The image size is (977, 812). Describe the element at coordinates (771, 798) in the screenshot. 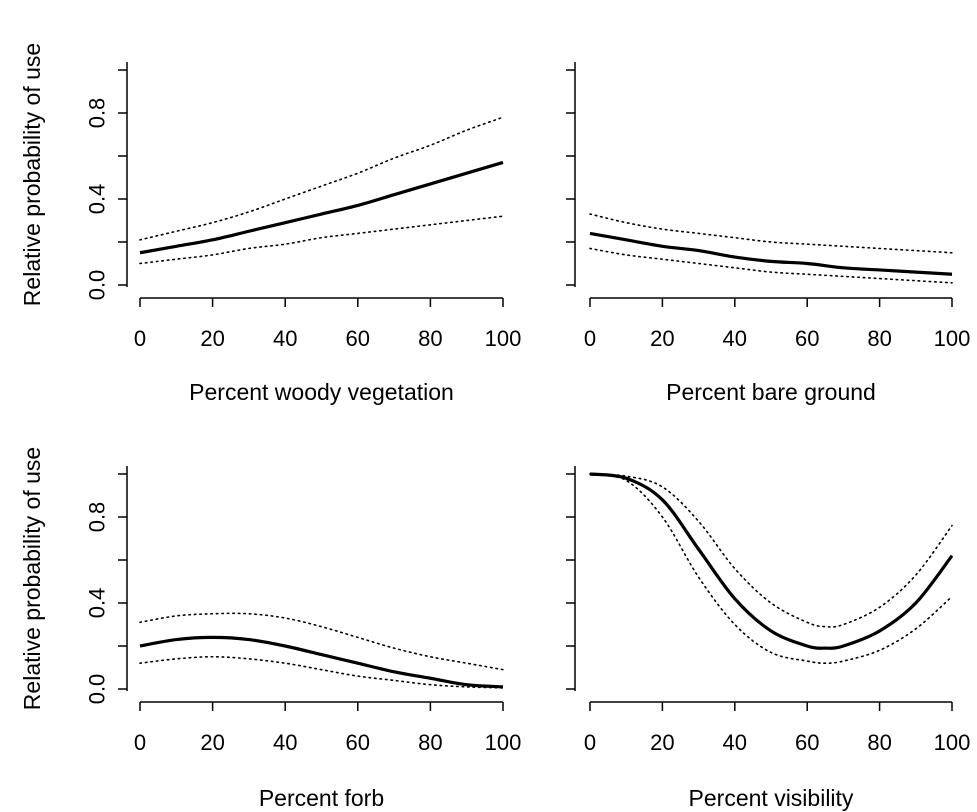

I see `x-axis-title: Percent visibility` at that location.